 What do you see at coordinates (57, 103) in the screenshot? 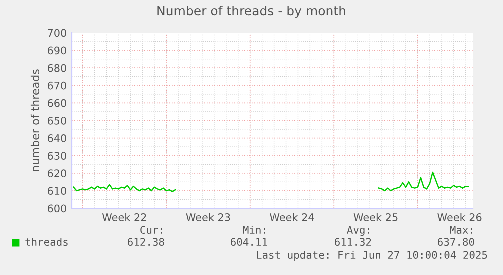
I see `y-tick-label: 660` at bounding box center [57, 103].